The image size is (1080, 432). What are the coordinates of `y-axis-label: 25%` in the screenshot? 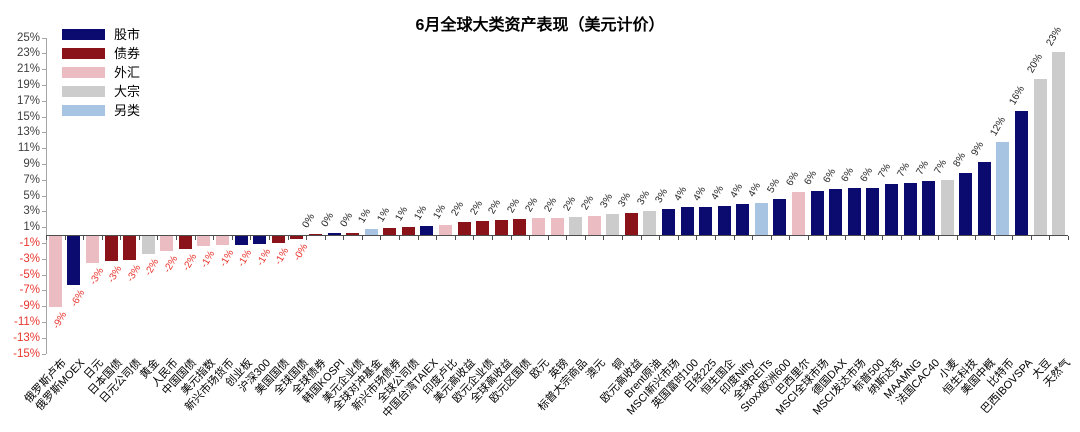 It's located at (28, 37).